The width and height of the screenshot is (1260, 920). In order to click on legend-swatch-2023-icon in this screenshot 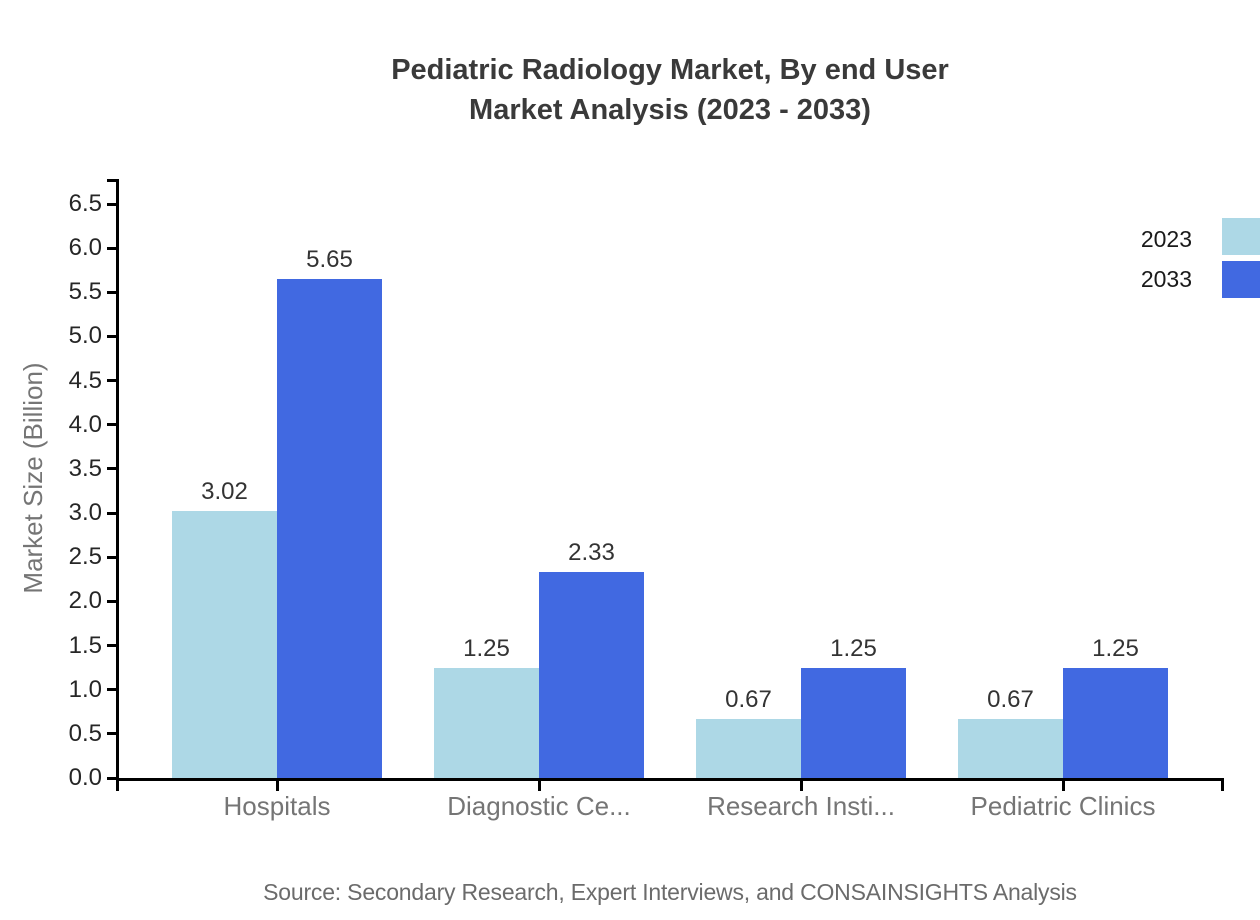, I will do `click(1241, 236)`.